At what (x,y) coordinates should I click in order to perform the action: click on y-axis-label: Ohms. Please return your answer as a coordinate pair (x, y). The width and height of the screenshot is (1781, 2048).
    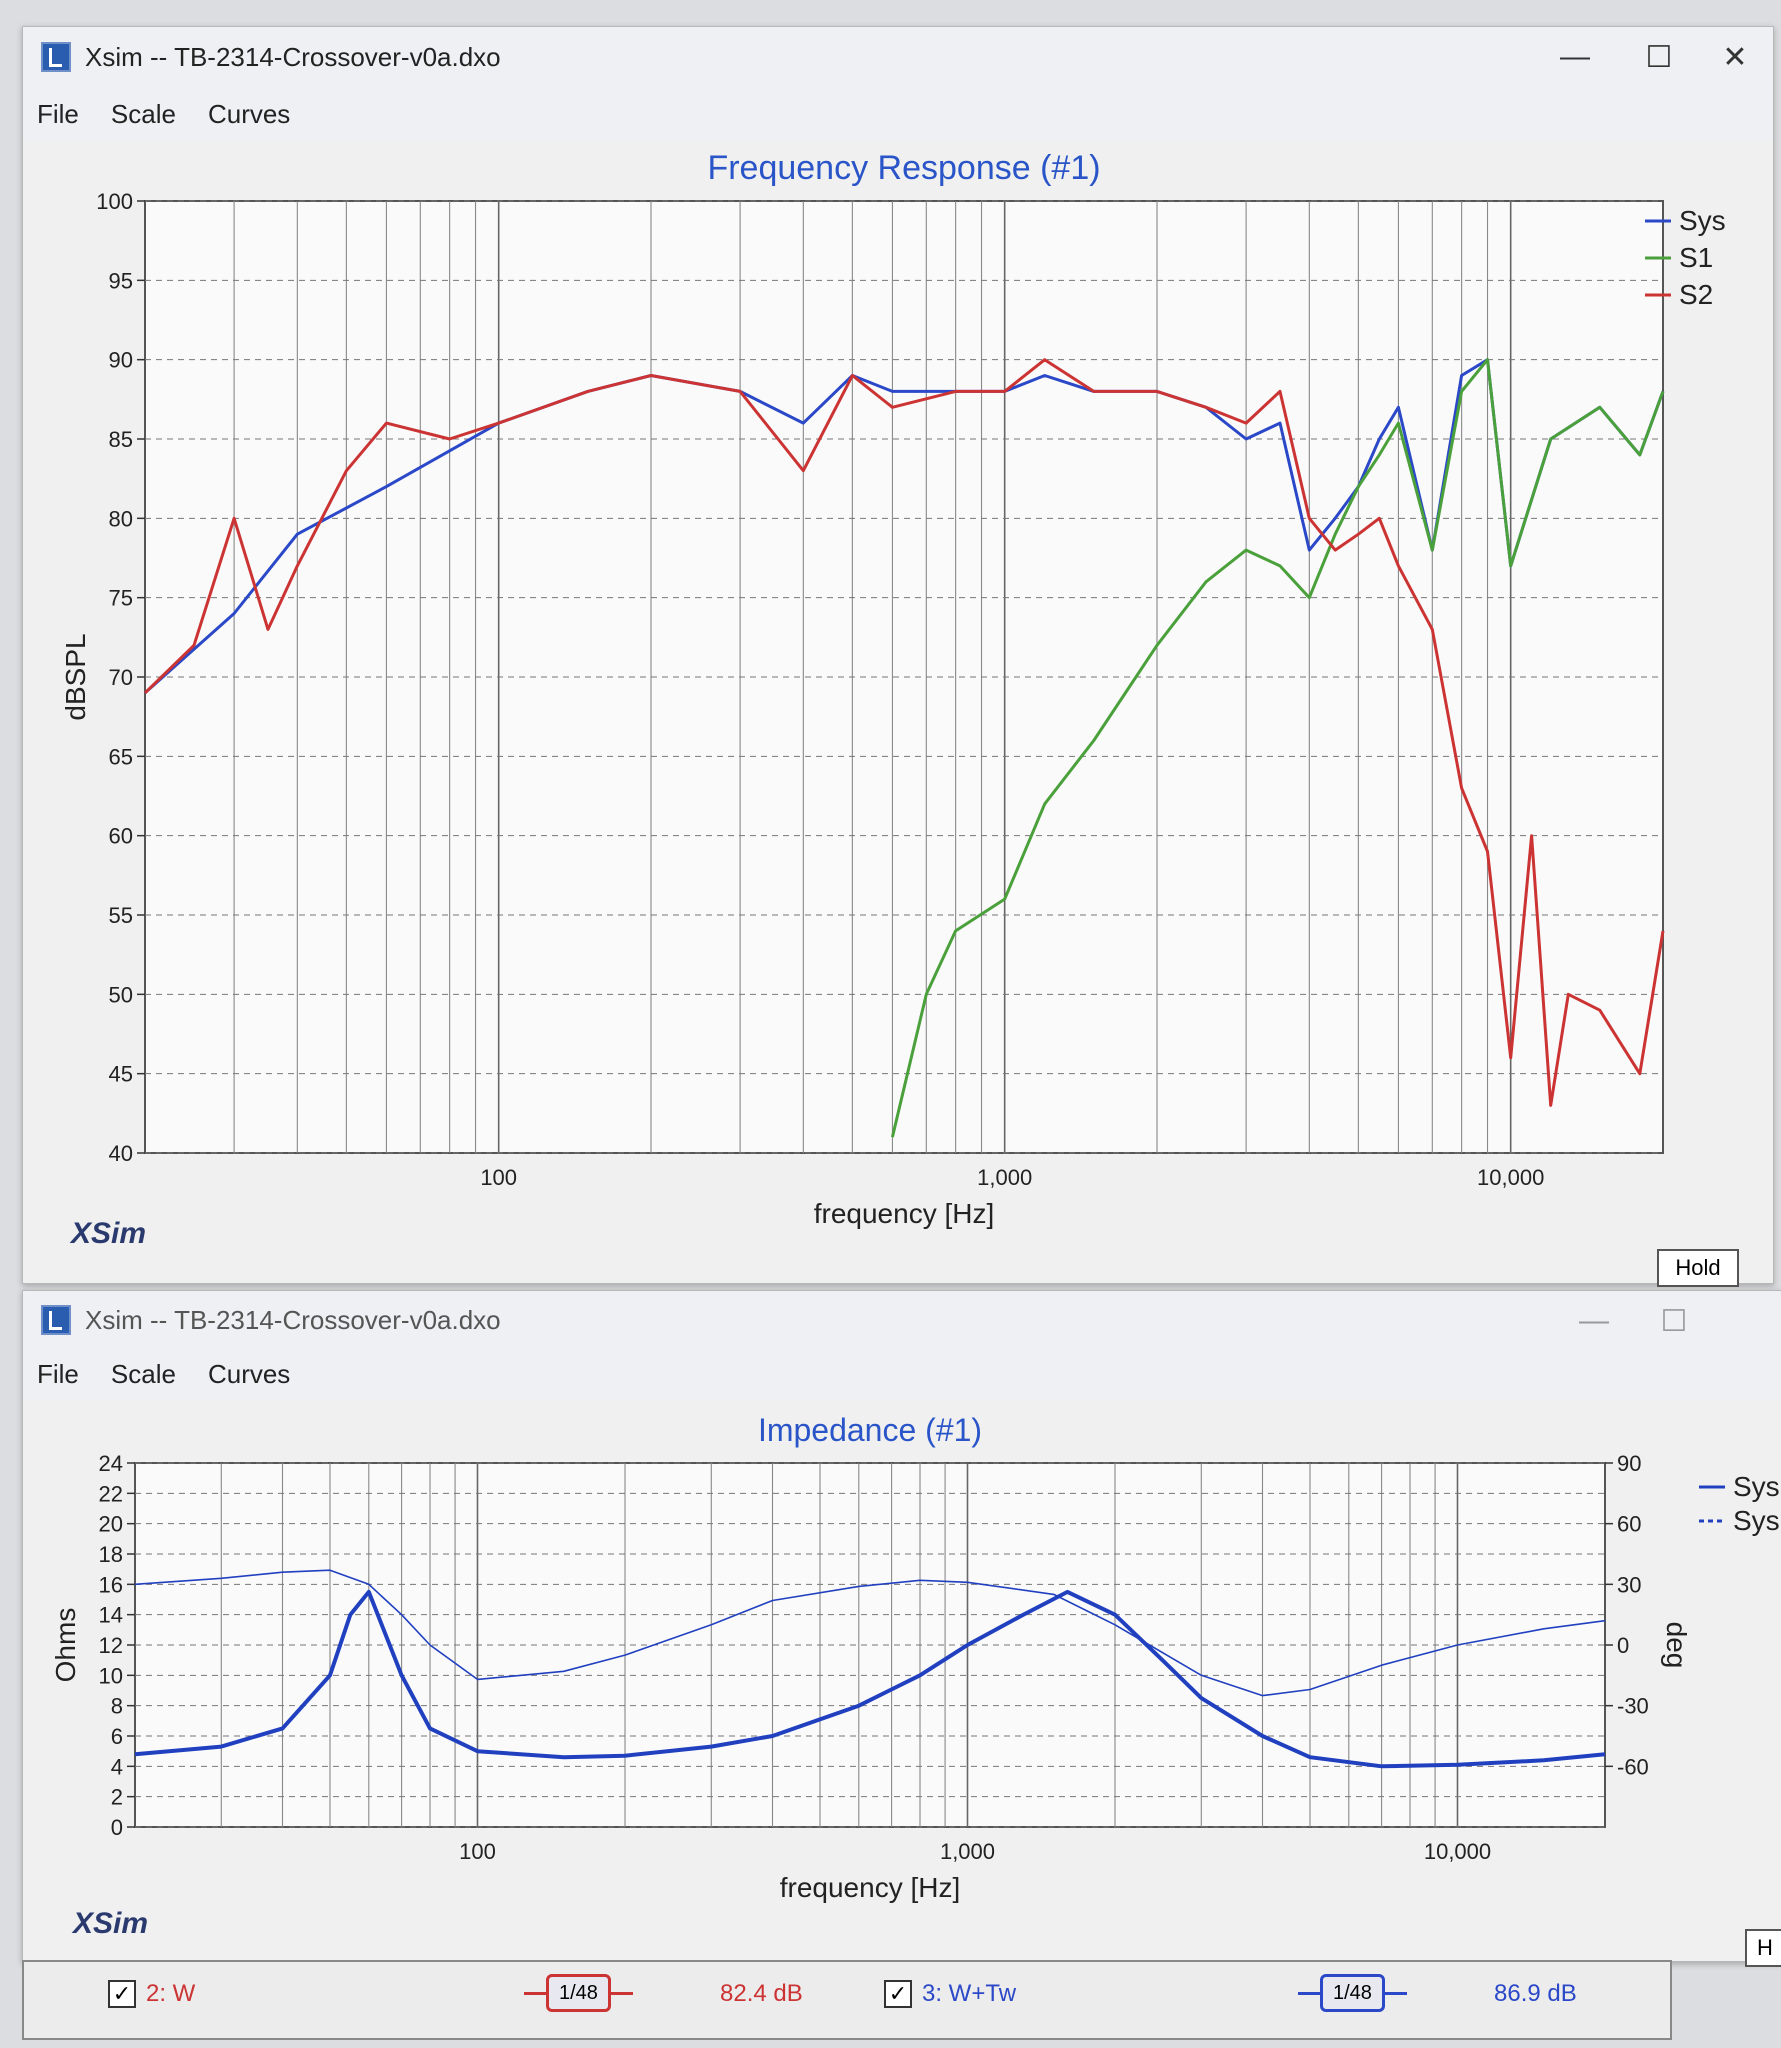
    Looking at the image, I should click on (65, 1645).